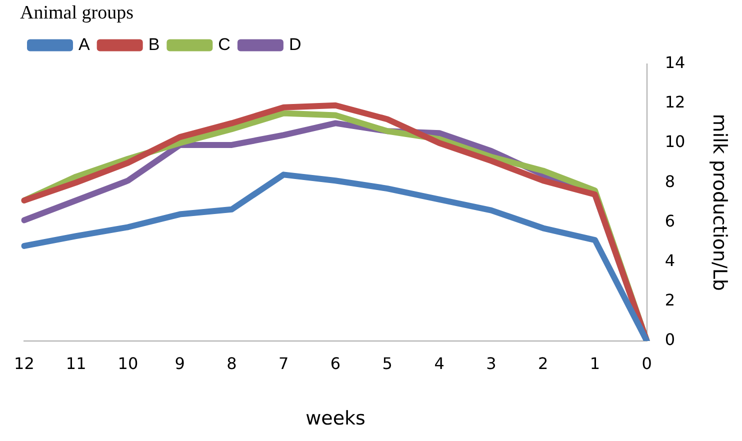 The width and height of the screenshot is (742, 441). What do you see at coordinates (647, 363) in the screenshot?
I see `x-tick-label: 0` at bounding box center [647, 363].